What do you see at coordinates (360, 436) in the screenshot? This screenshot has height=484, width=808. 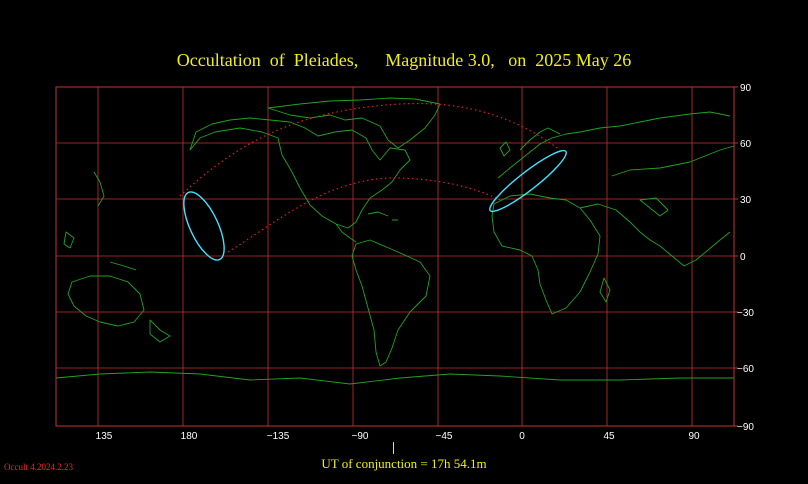 I see `lon-label: −90` at bounding box center [360, 436].